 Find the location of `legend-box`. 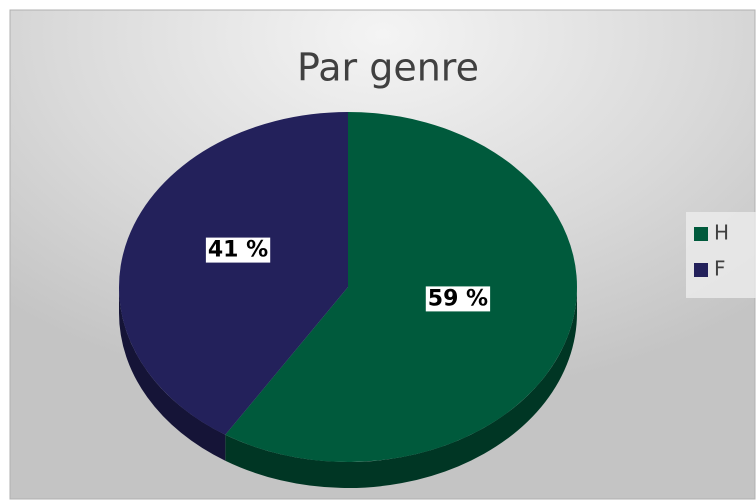

legend-box is located at coordinates (721, 255).